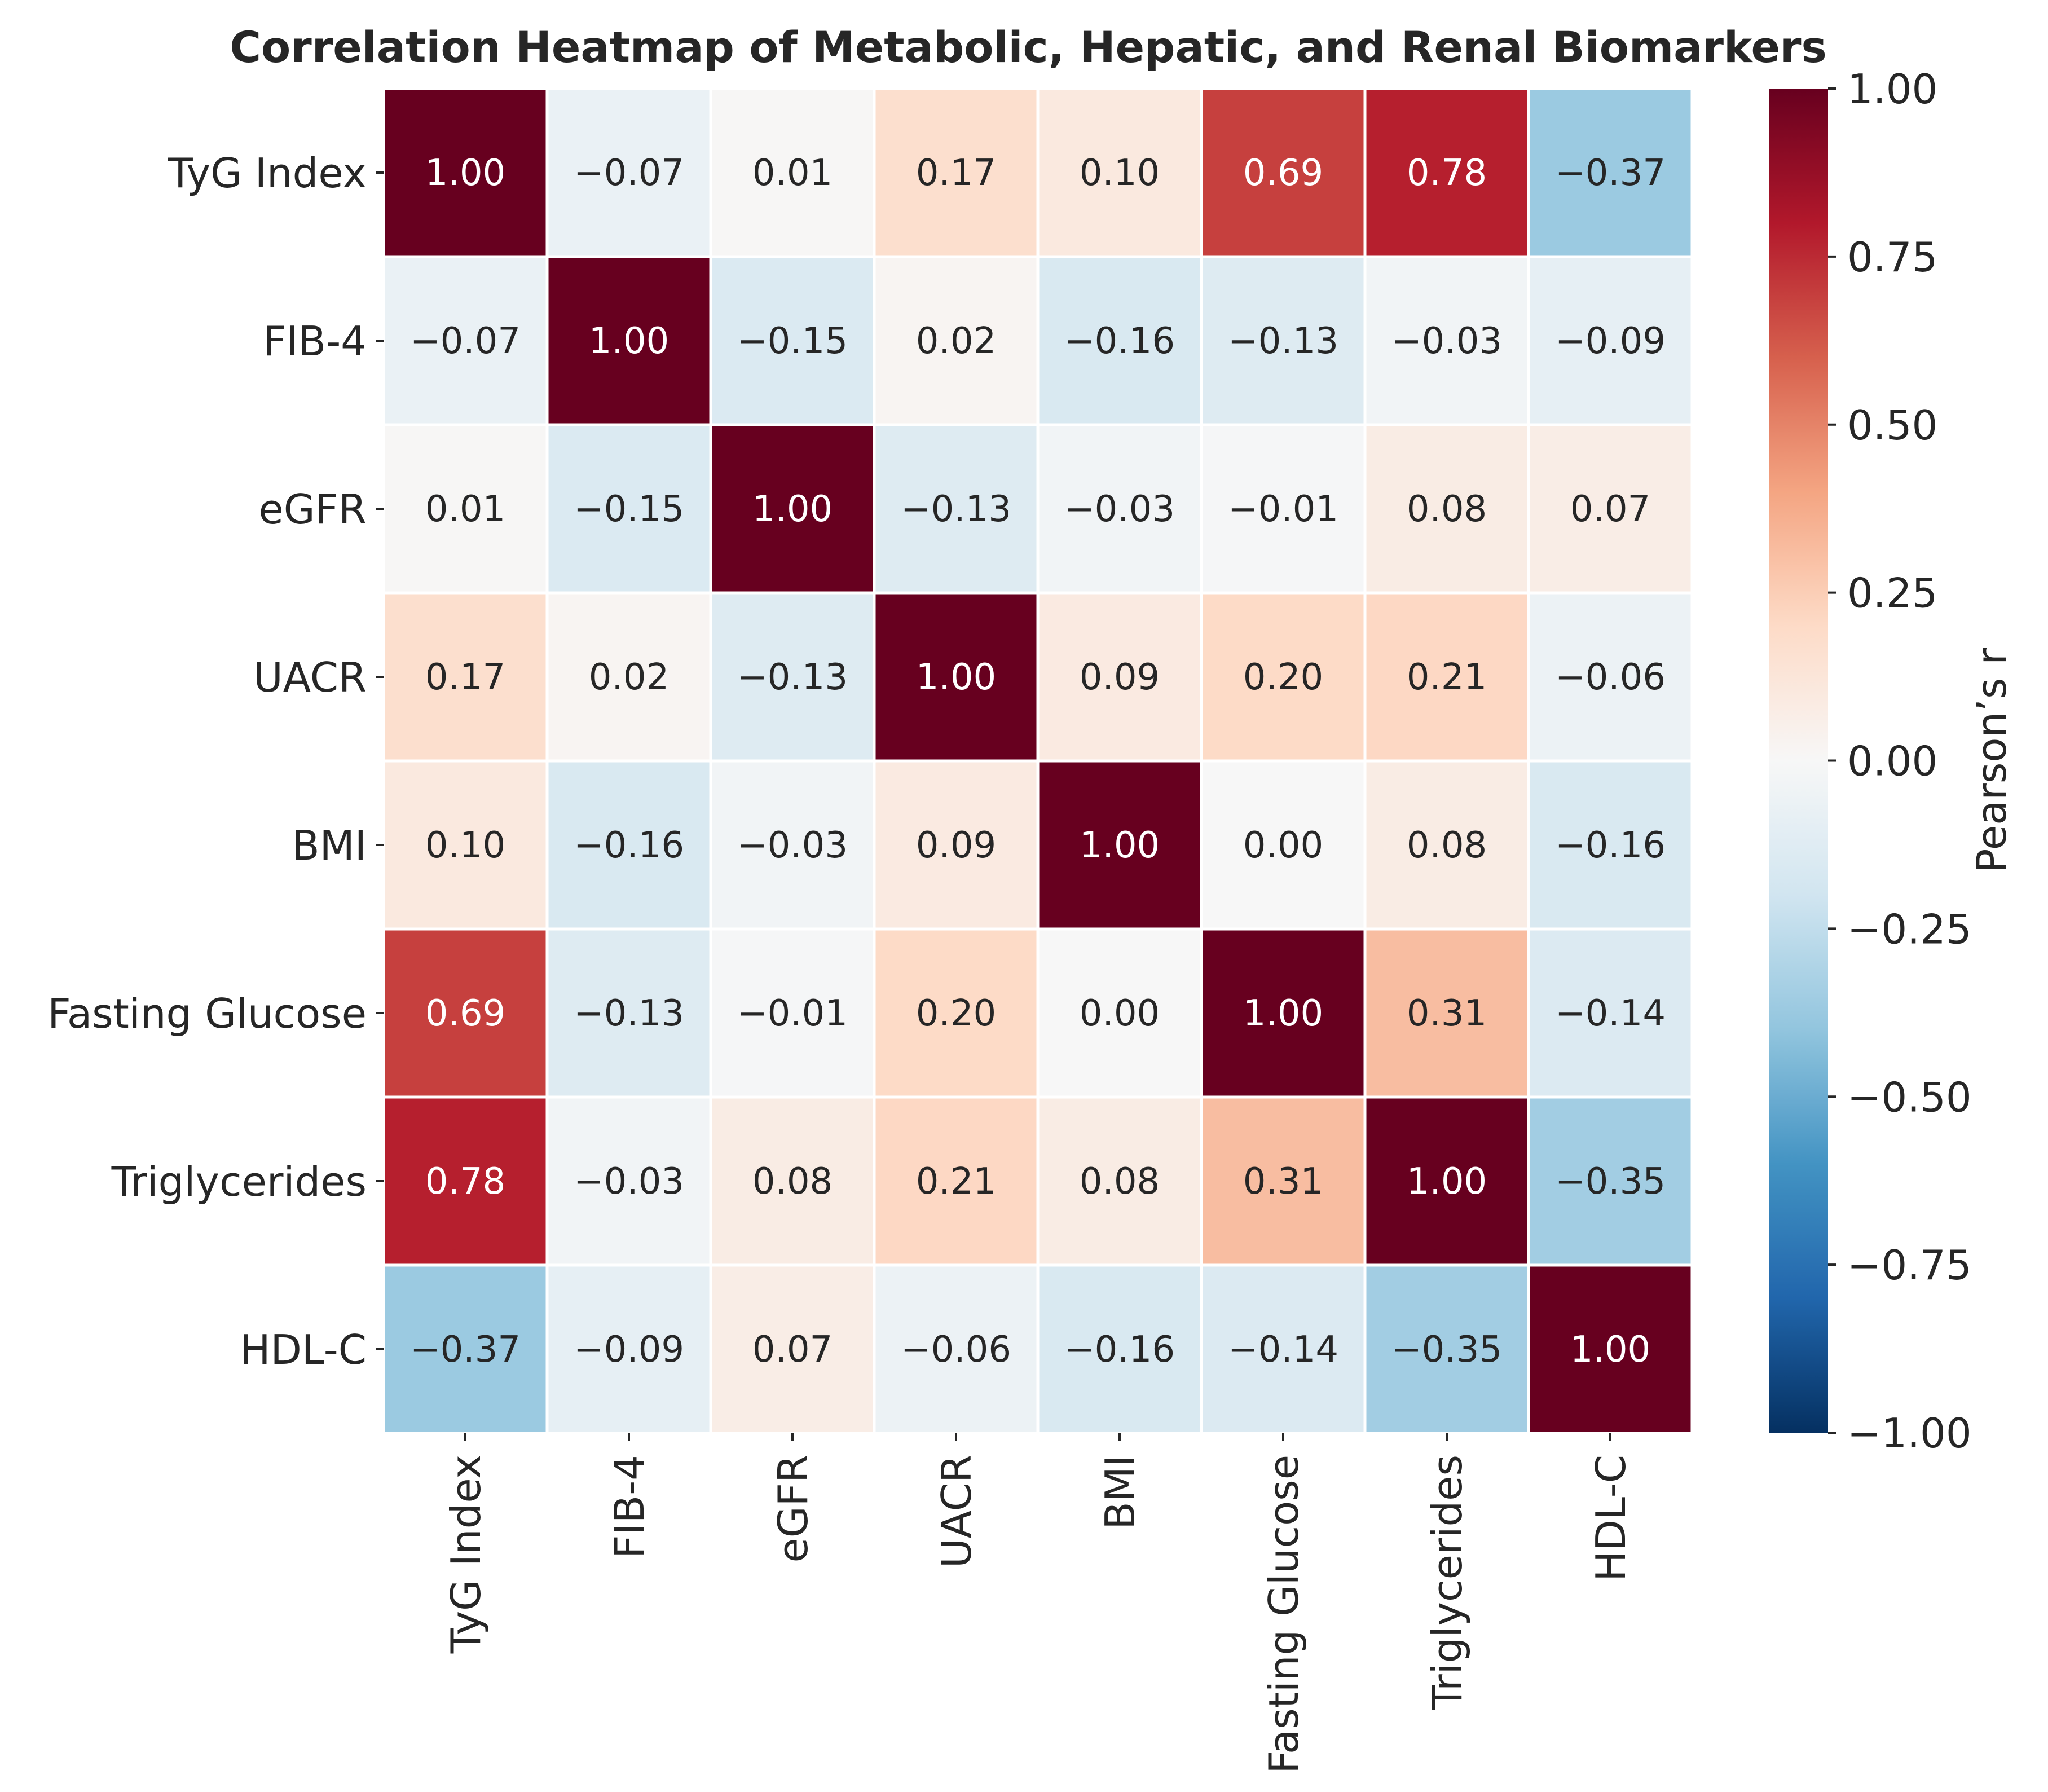 The width and height of the screenshot is (2048, 1792). What do you see at coordinates (1910, 929) in the screenshot?
I see `colorbar-tick-label: −0.25` at bounding box center [1910, 929].